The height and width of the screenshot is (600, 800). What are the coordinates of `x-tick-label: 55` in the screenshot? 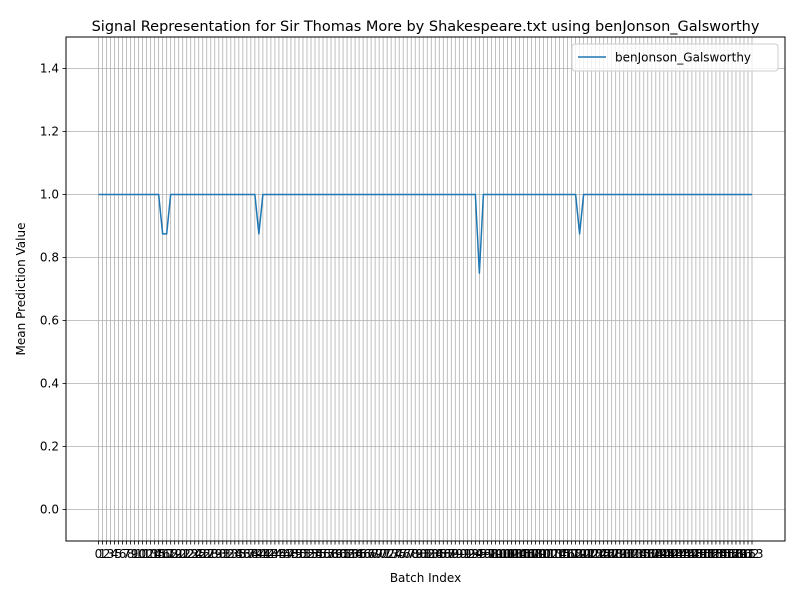 It's located at (318, 554).